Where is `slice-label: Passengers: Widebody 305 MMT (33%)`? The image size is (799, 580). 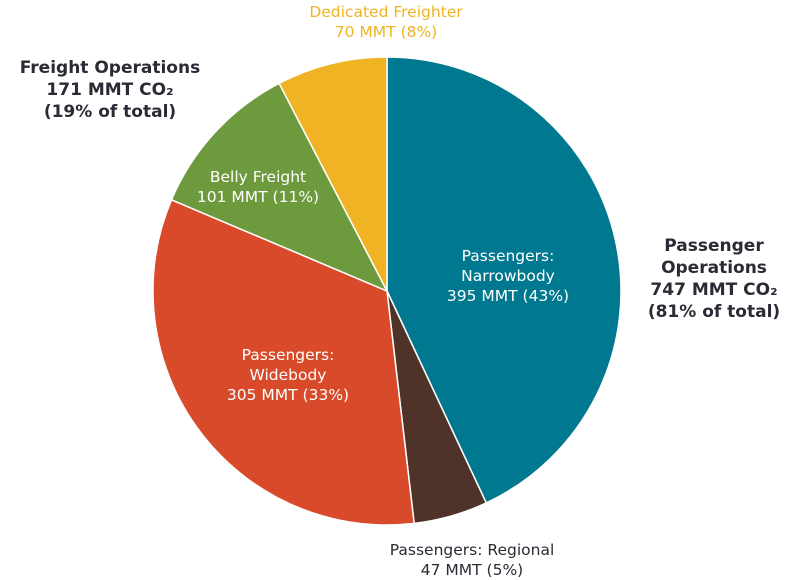
slice-label: Passengers: Widebody 305 MMT (33%) is located at coordinates (288, 375).